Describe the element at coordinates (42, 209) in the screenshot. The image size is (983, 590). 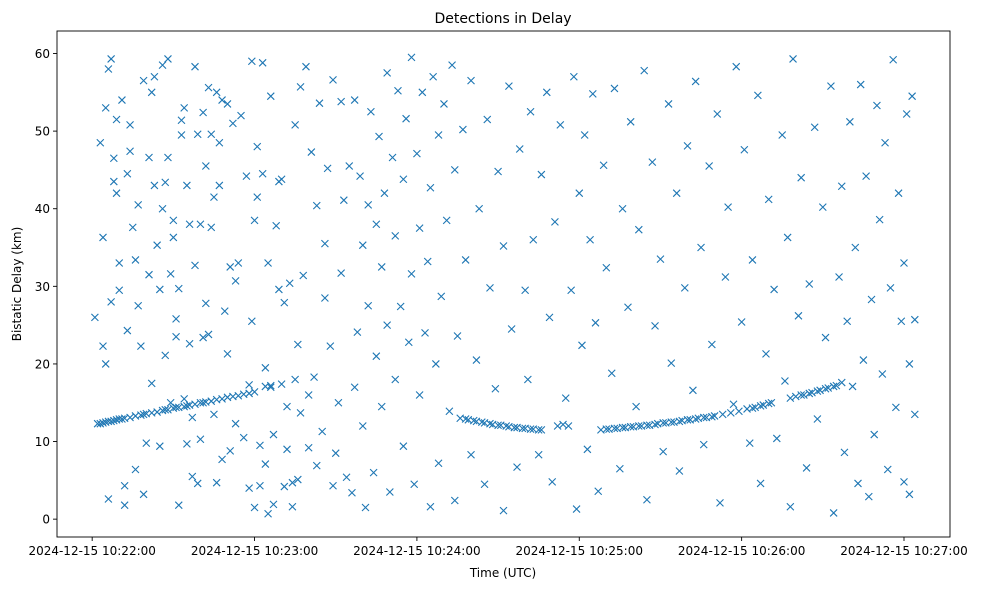
I see `y-tick-label: 40` at that location.